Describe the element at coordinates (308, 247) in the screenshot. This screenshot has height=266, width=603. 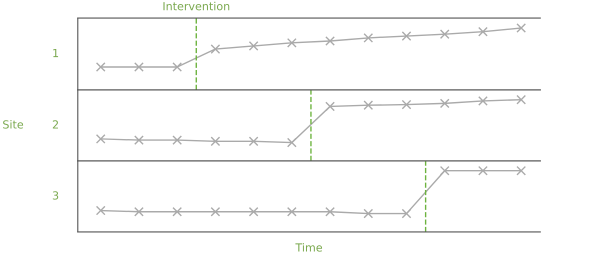
I see `x-axis-title: Time` at that location.